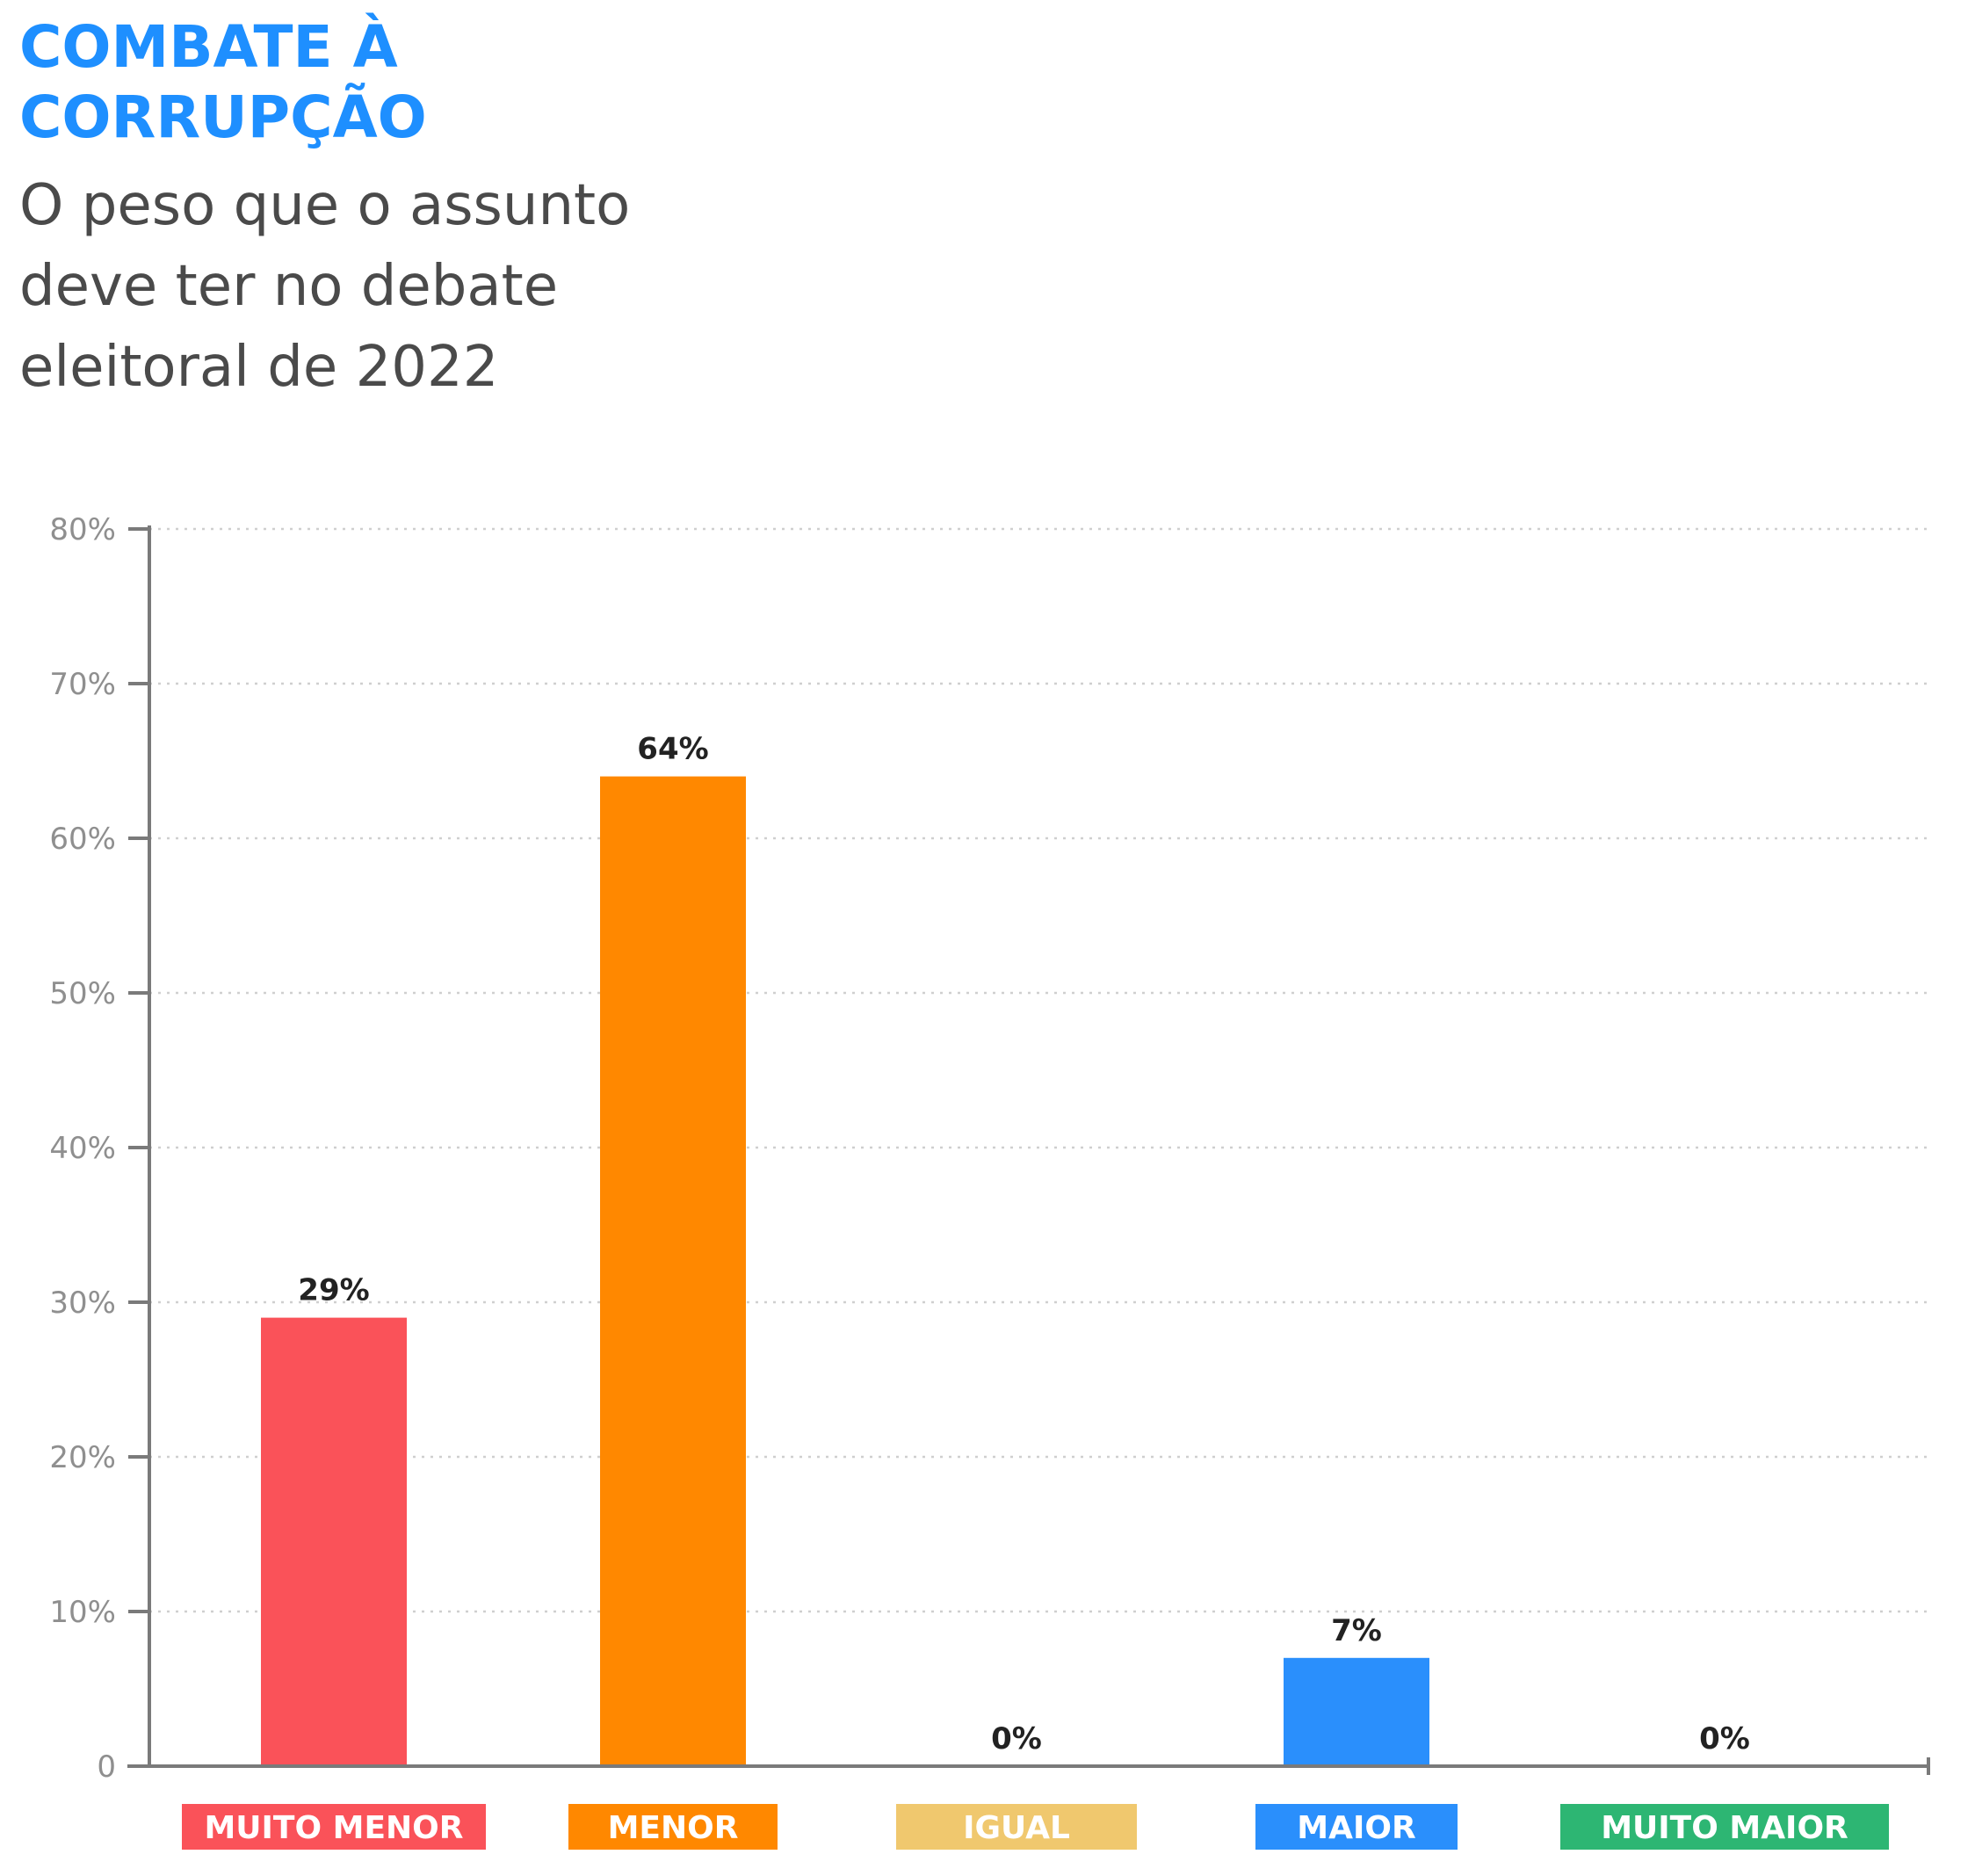 This screenshot has height=1876, width=1975. I want to click on data-label: 7%, so click(1356, 1630).